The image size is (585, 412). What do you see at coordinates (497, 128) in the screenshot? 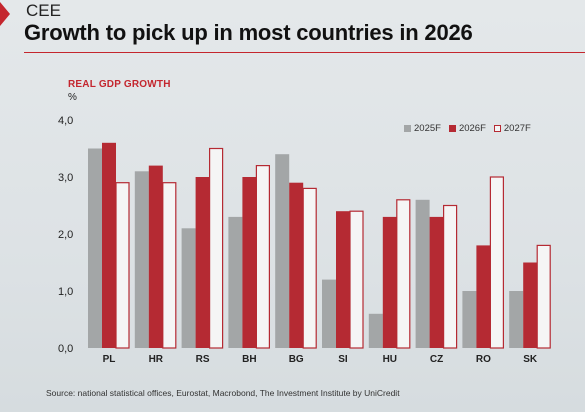
I see `legend-swatch-2027` at bounding box center [497, 128].